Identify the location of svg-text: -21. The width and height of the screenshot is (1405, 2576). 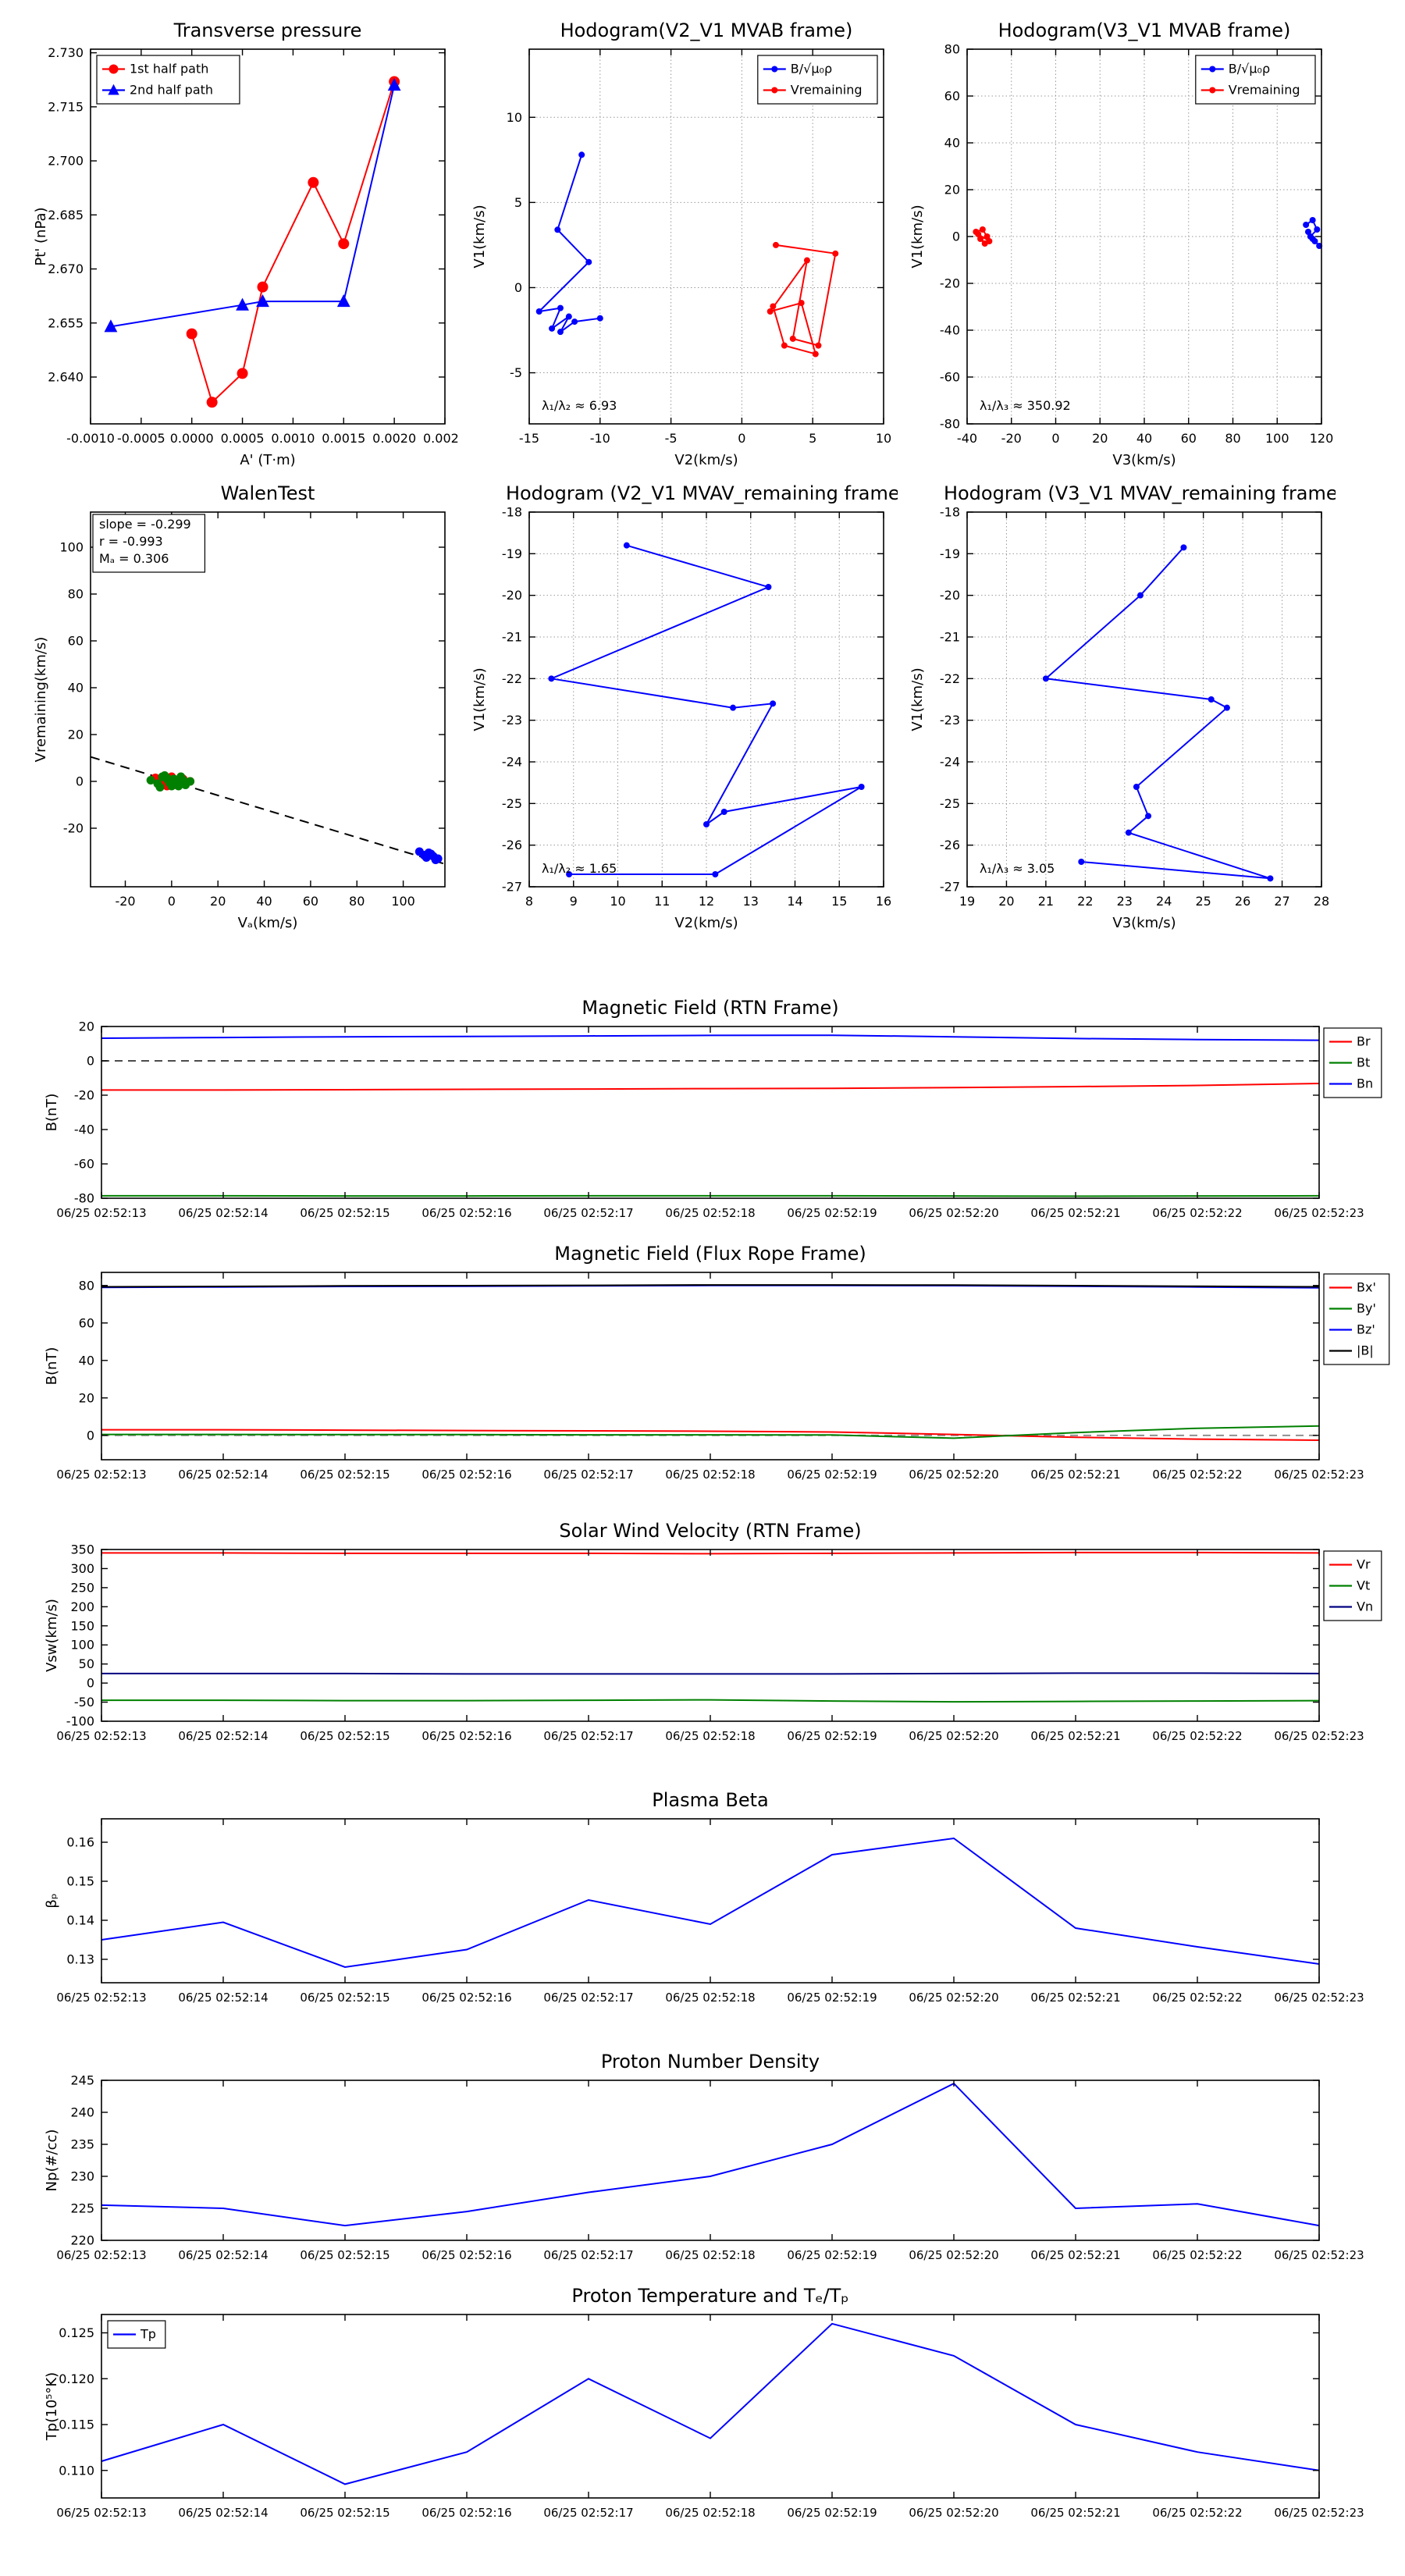
(512, 637).